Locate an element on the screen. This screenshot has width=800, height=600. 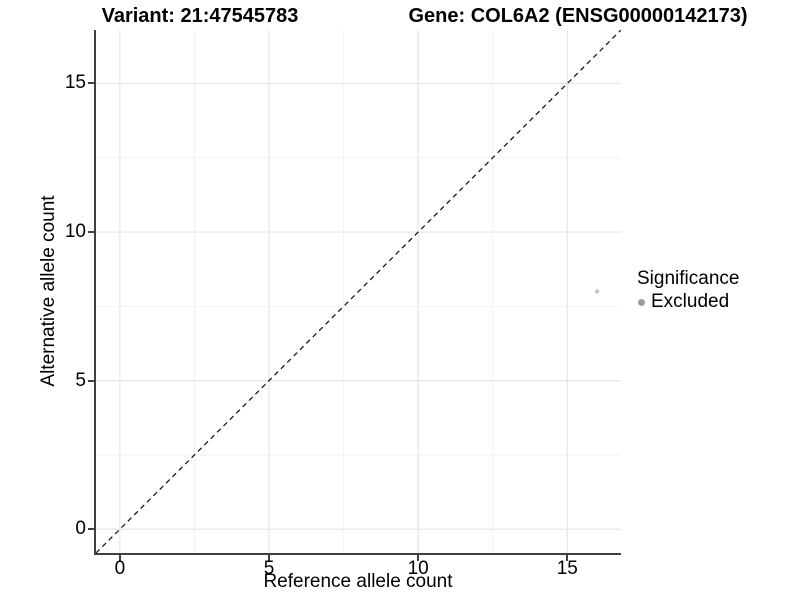
data-point is located at coordinates (597, 291).